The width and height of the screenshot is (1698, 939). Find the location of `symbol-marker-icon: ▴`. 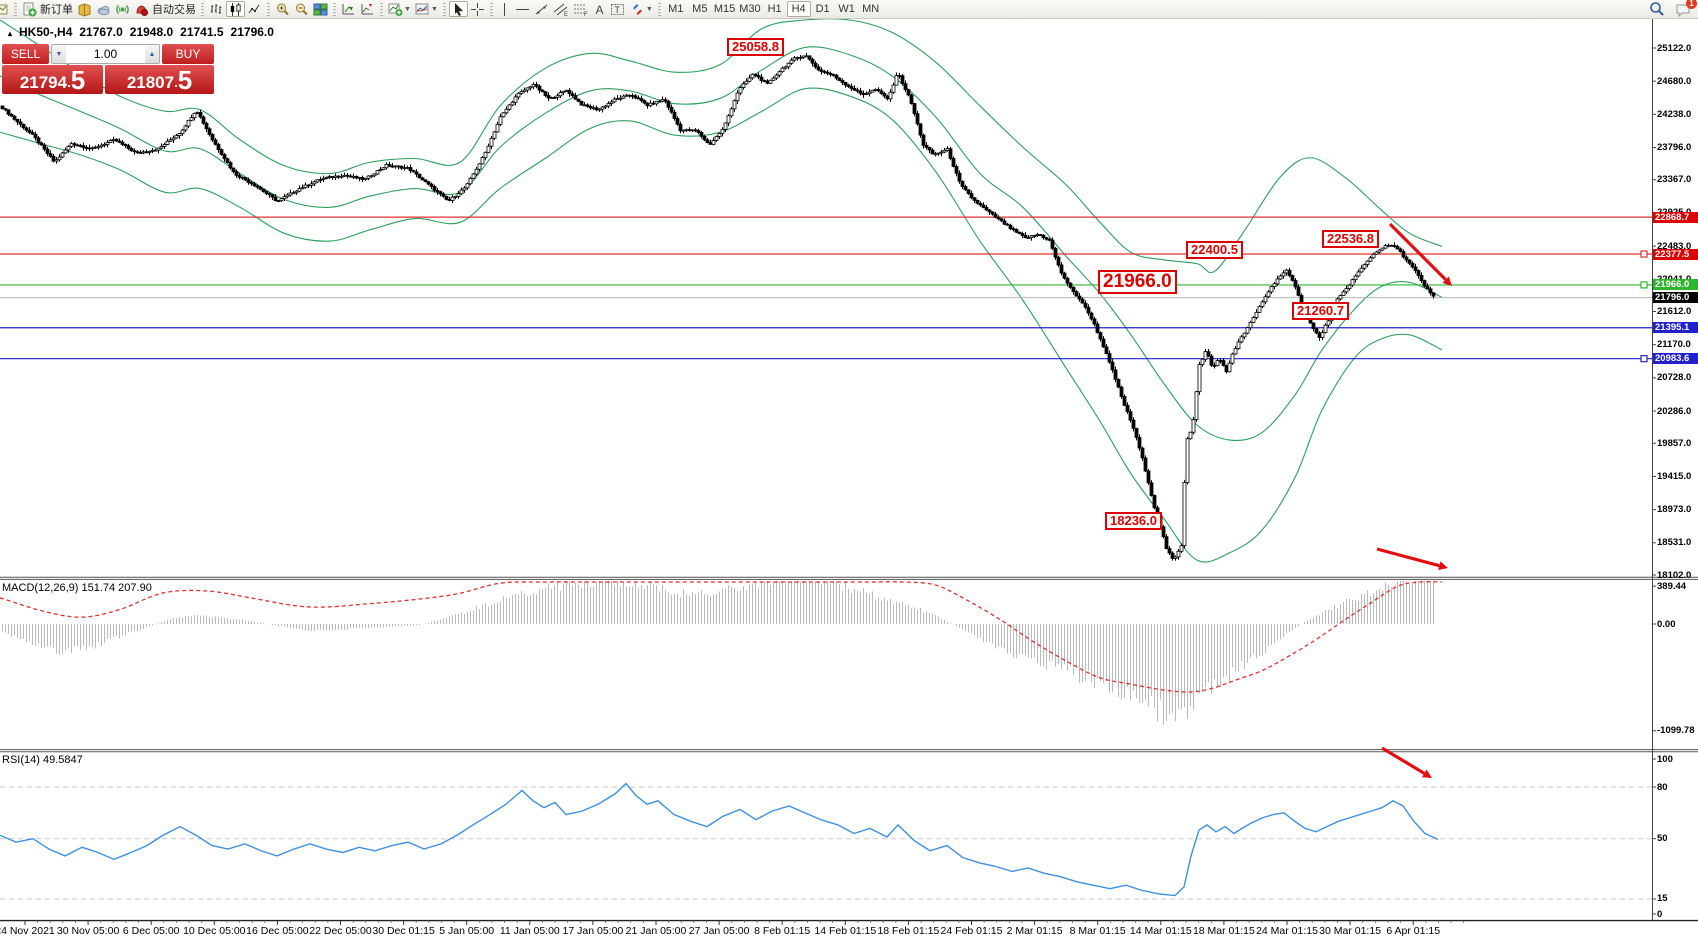

symbol-marker-icon: ▴ is located at coordinates (10, 33).